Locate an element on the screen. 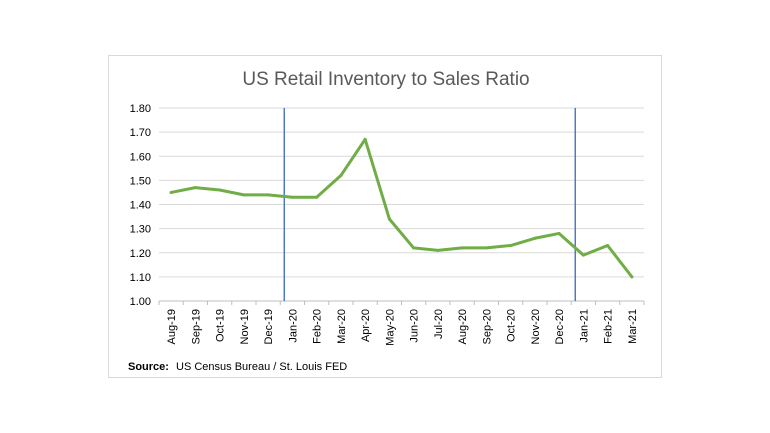 This screenshot has width=770, height=433. source-text: US Census Bureau / St. Louis FED is located at coordinates (261, 367).